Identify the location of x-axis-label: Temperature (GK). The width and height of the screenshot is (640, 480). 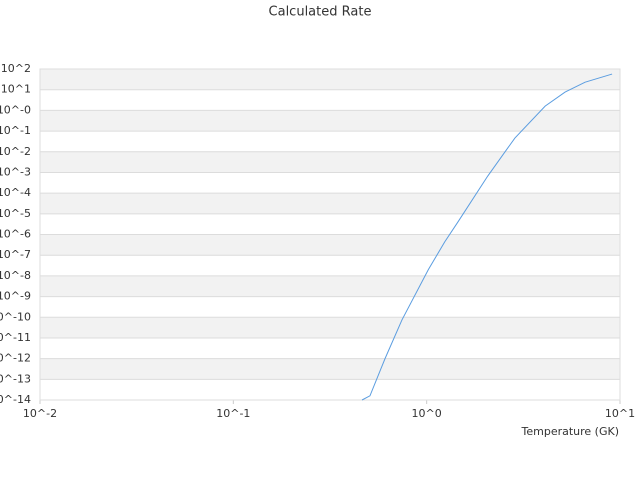
(570, 431).